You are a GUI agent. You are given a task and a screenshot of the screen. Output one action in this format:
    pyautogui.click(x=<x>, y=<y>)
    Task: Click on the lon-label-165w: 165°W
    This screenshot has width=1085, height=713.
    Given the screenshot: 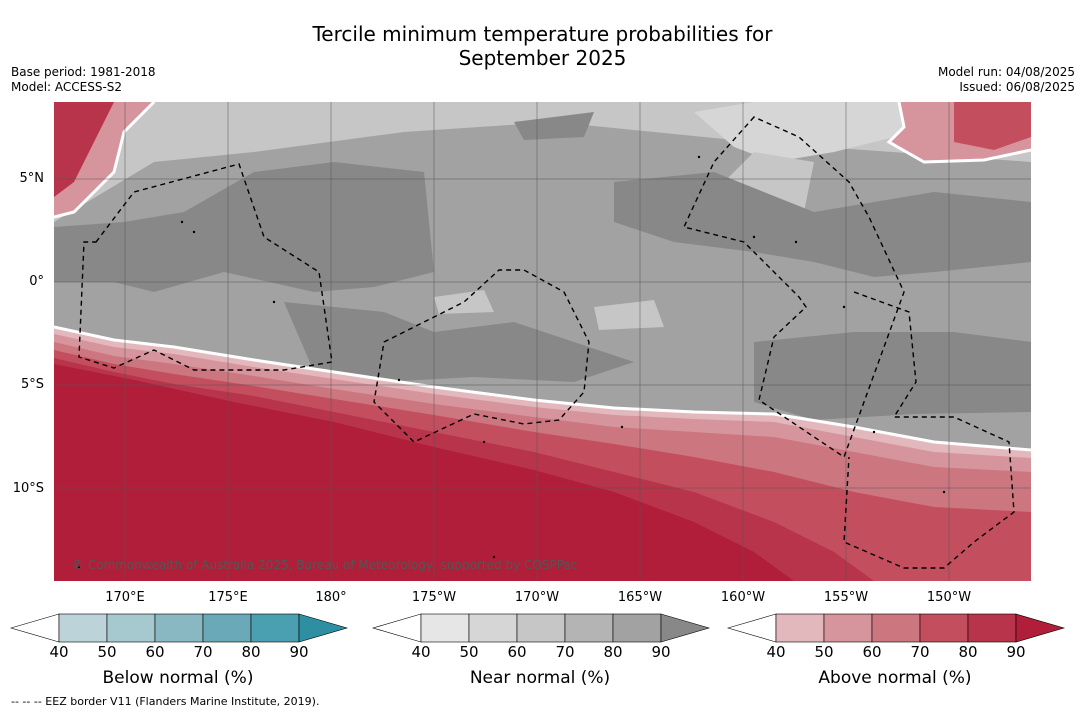 What is the action you would take?
    pyautogui.click(x=640, y=597)
    